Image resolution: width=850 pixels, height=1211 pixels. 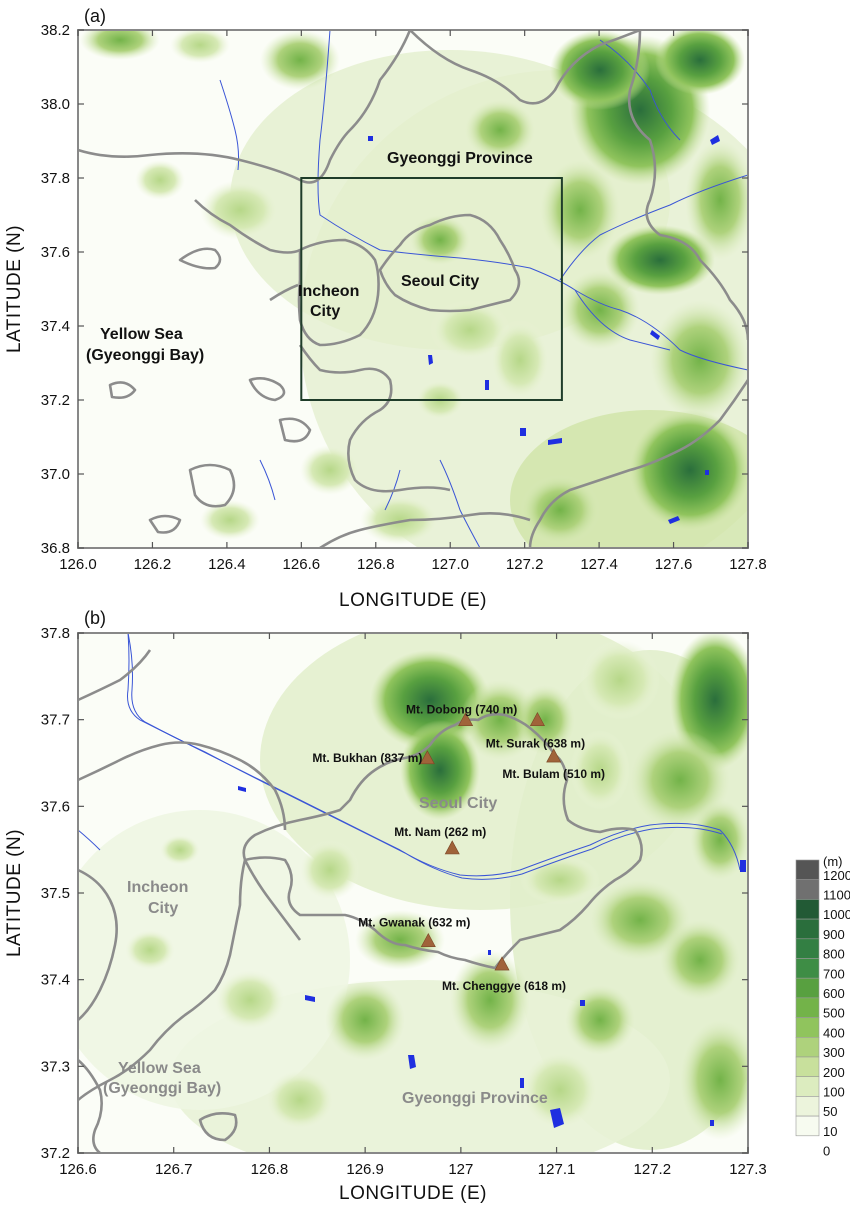 I want to click on peak-label: Mt. Nam (262 m), so click(x=440, y=832).